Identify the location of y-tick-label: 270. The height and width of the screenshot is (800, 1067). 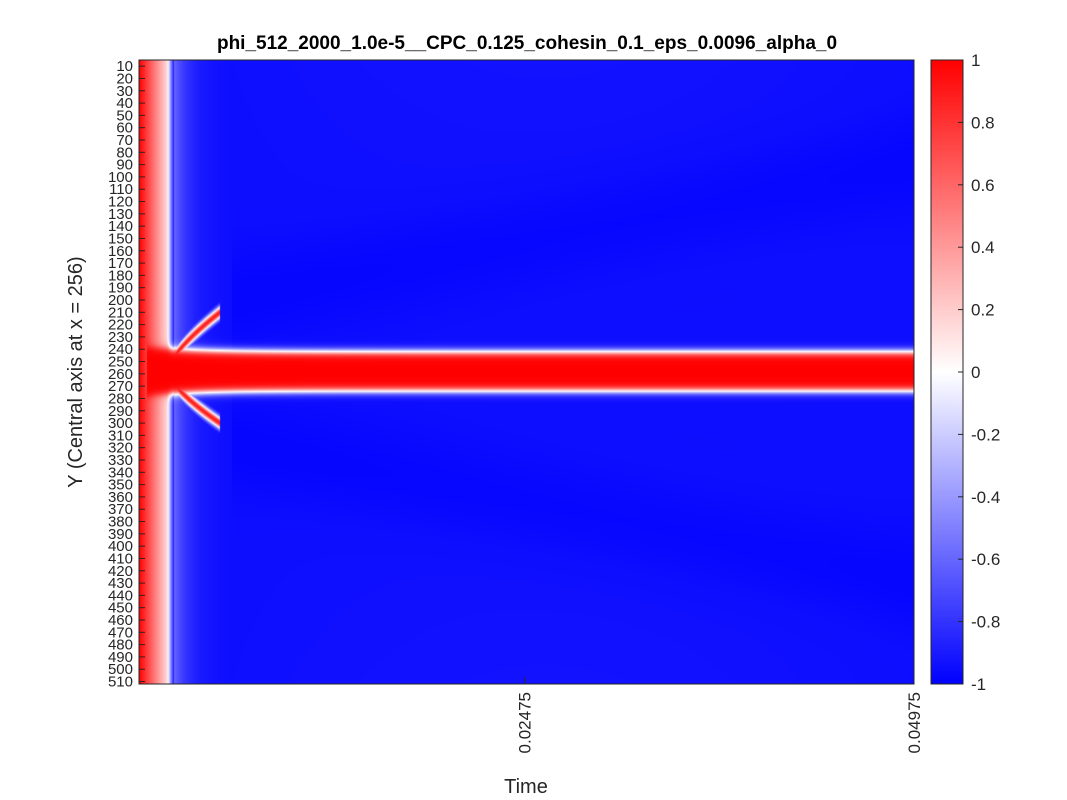
(120, 386).